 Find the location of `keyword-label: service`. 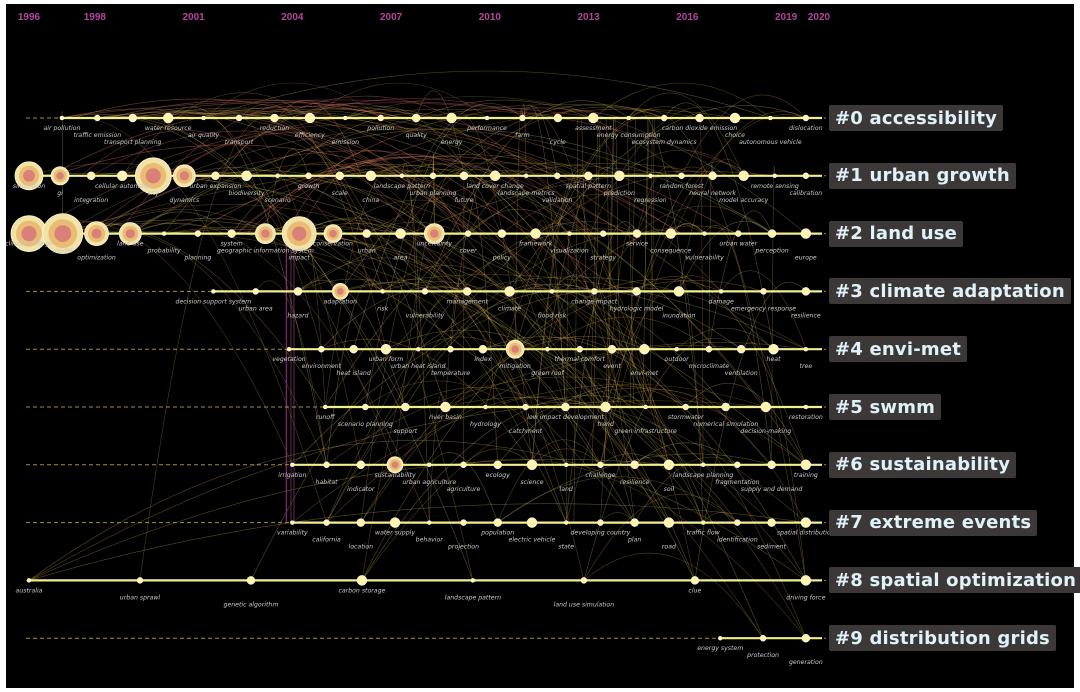

keyword-label: service is located at coordinates (637, 244).